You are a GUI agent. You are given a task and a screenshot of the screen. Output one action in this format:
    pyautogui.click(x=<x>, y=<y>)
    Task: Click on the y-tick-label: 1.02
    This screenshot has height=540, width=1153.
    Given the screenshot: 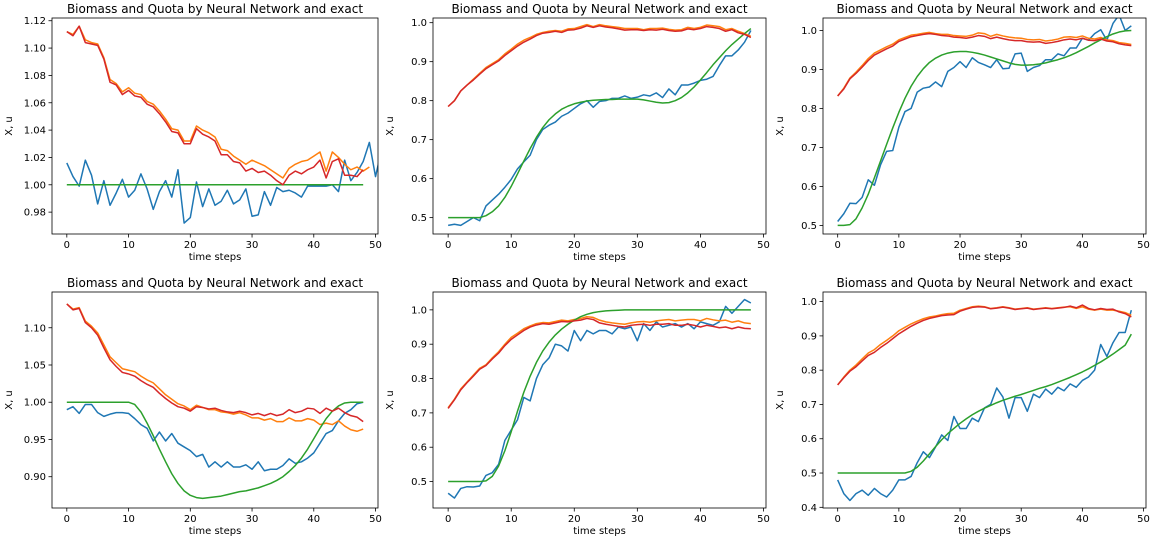 What is the action you would take?
    pyautogui.click(x=35, y=158)
    